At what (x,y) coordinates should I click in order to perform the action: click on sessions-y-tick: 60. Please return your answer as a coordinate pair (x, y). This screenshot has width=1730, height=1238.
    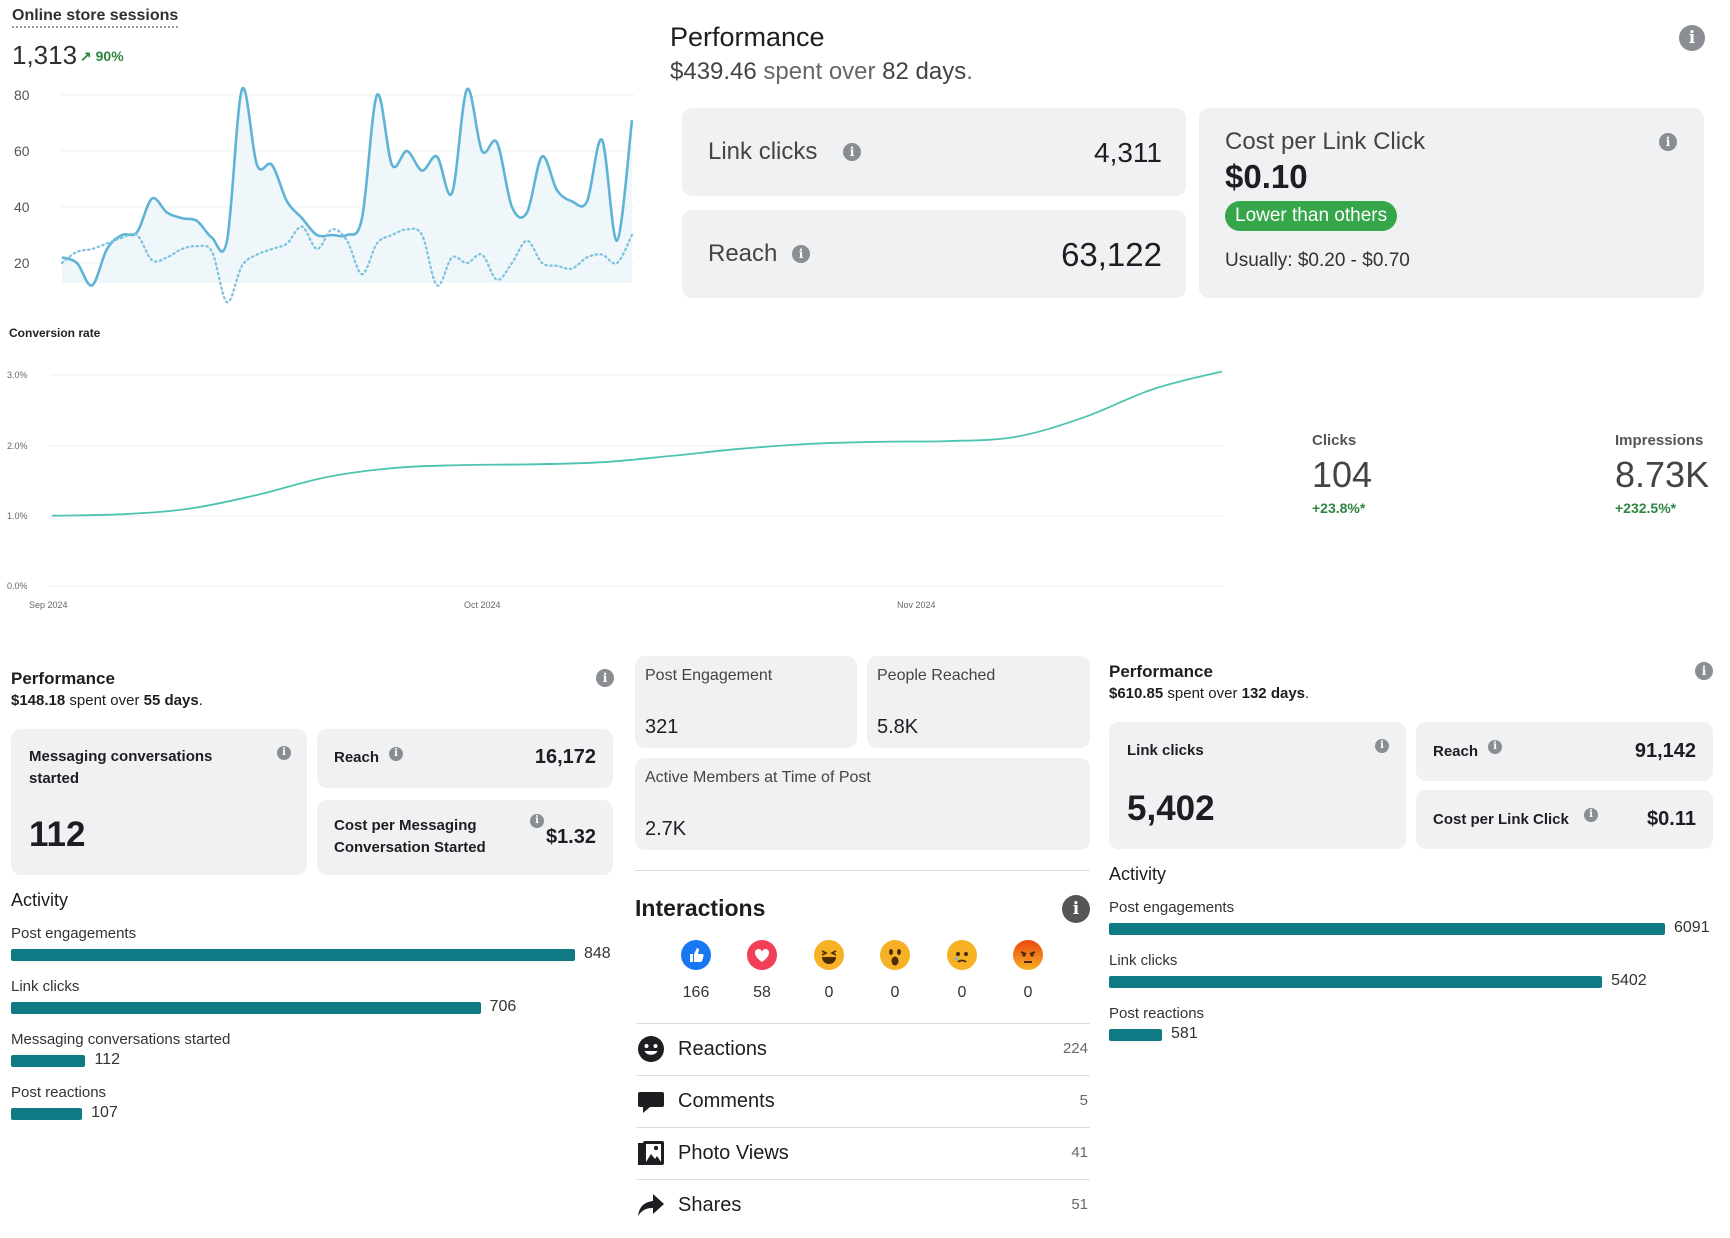
    Looking at the image, I should click on (22, 151).